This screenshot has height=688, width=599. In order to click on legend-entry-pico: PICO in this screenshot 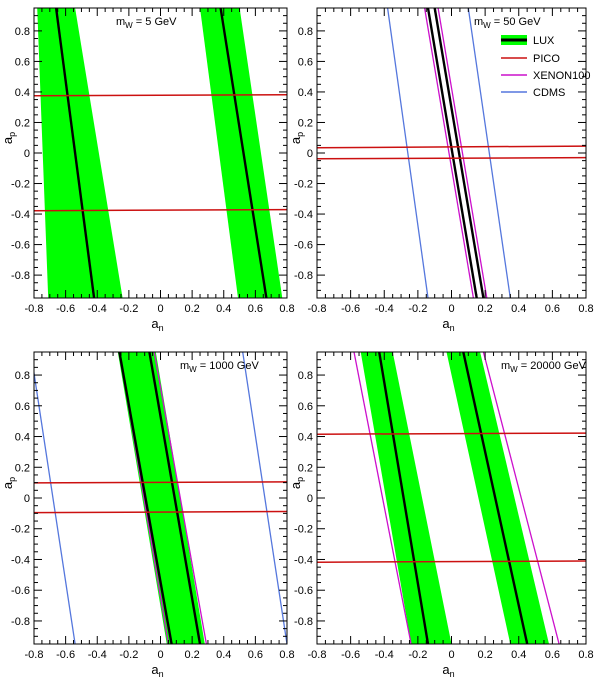, I will do `click(546, 59)`.